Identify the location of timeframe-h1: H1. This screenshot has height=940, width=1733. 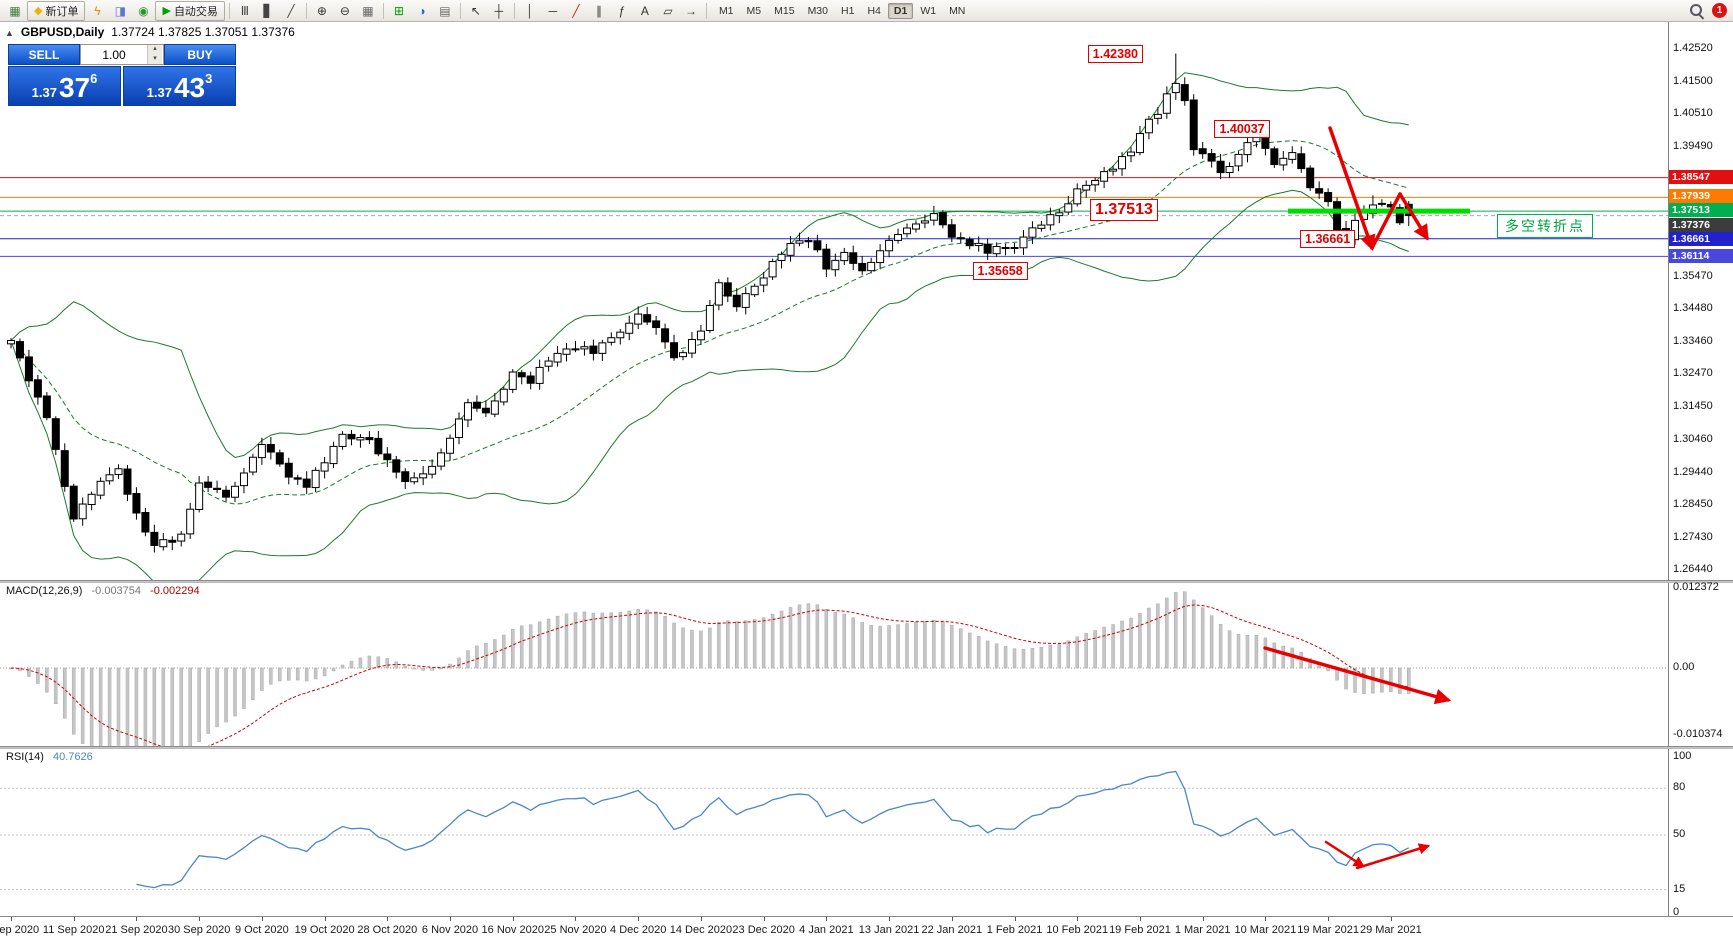
(848, 10).